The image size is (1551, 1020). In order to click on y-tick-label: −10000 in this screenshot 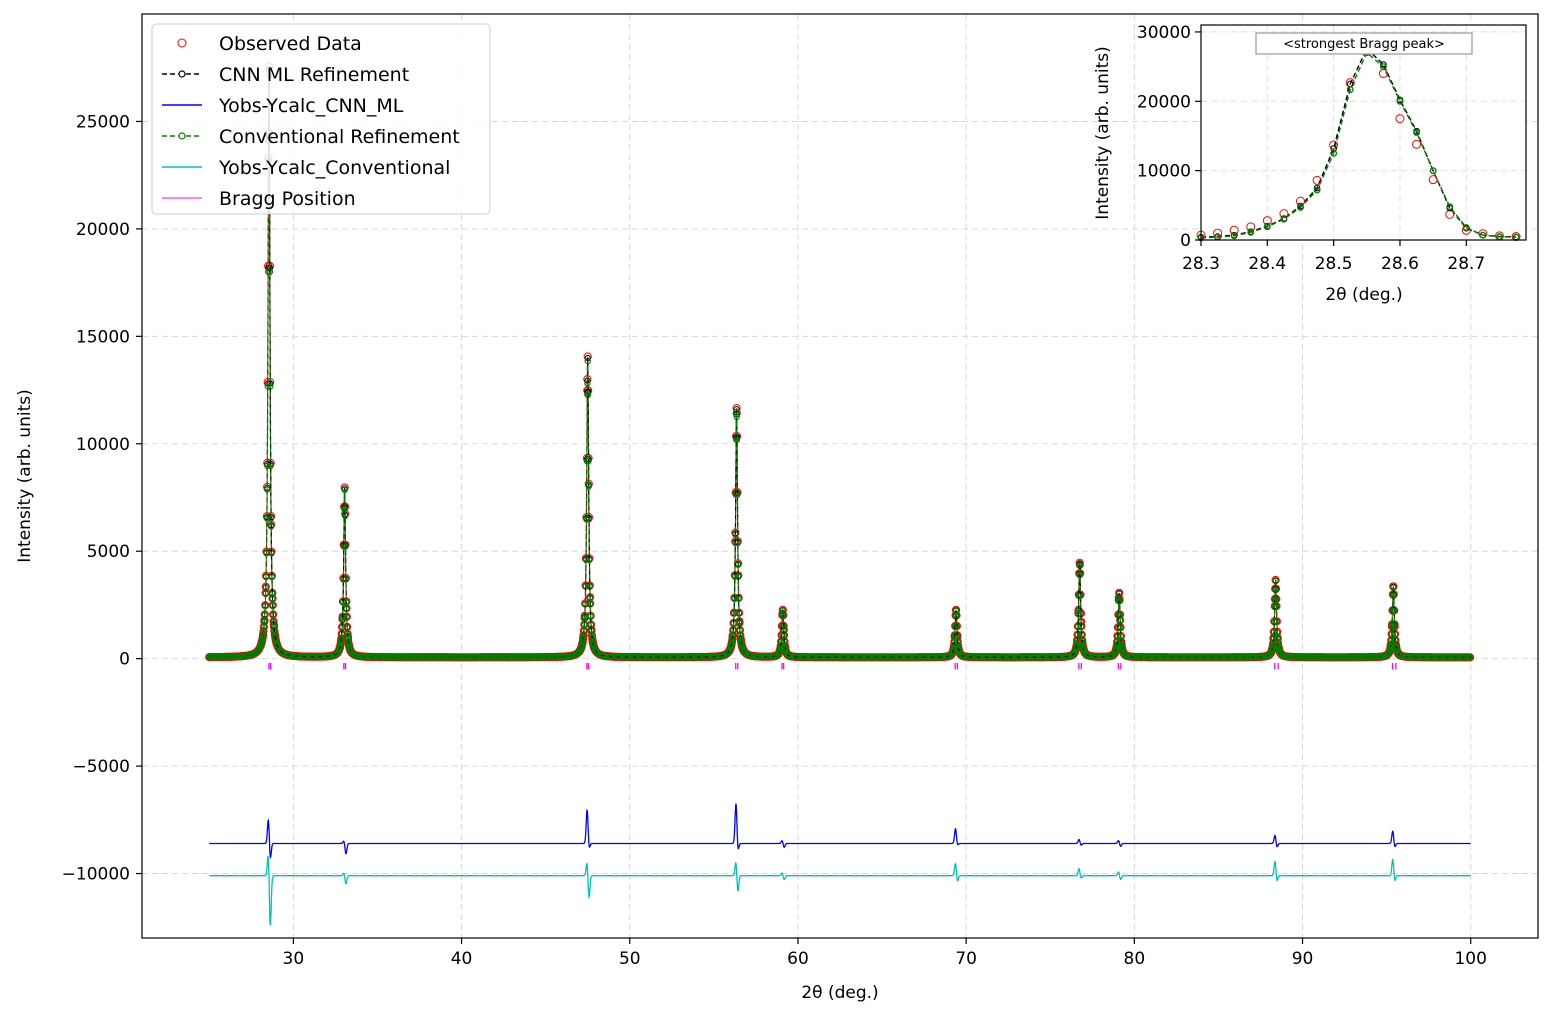, I will do `click(96, 875)`.